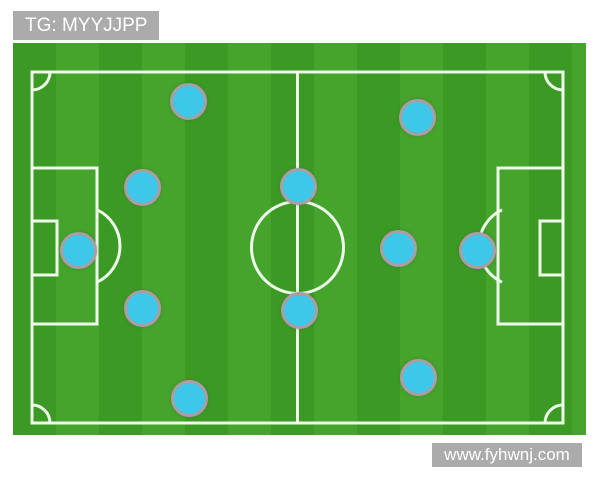 The image size is (600, 480). What do you see at coordinates (418, 377) in the screenshot?
I see `player-marker-winger-bottom` at bounding box center [418, 377].